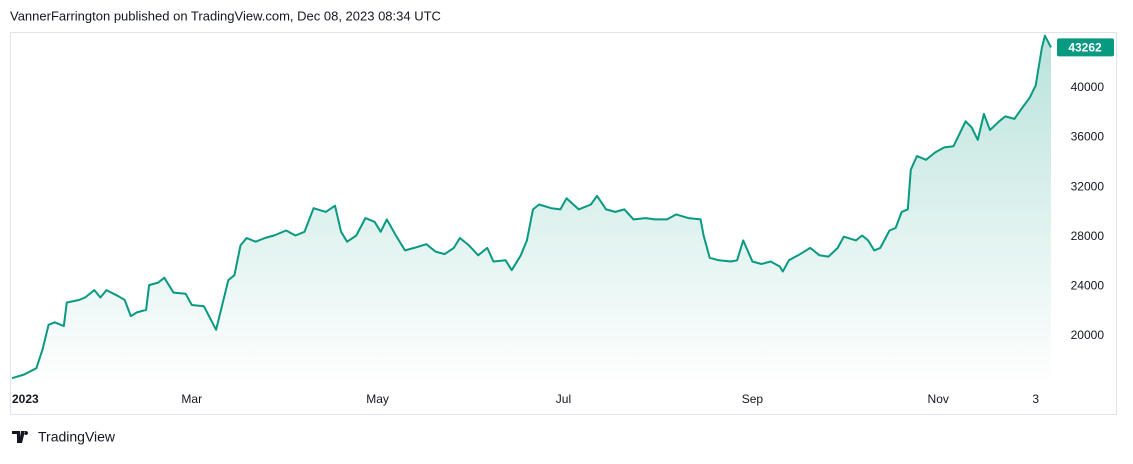 Image resolution: width=1133 pixels, height=464 pixels. I want to click on x-tick-label: Sep, so click(753, 399).